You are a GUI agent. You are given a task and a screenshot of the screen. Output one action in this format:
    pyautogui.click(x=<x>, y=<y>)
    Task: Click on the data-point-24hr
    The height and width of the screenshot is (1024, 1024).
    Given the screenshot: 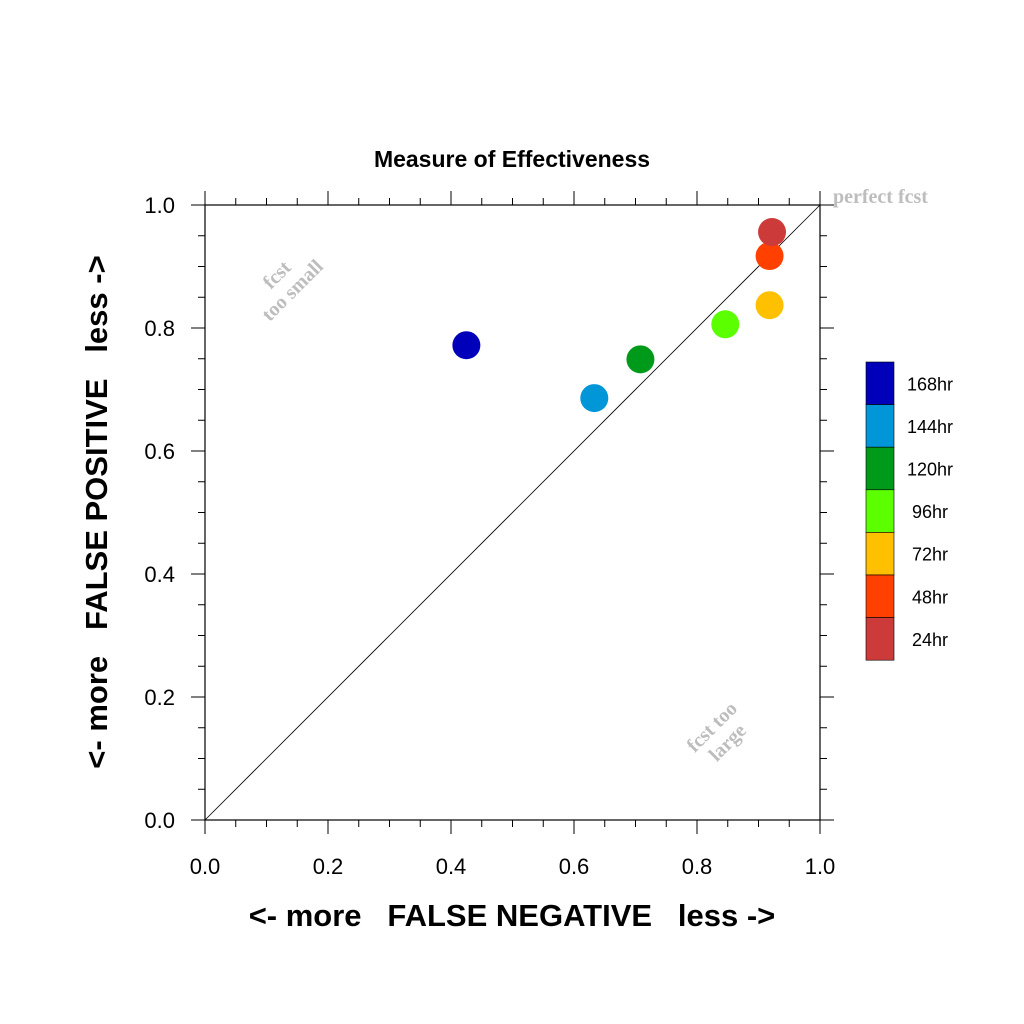 What is the action you would take?
    pyautogui.click(x=772, y=232)
    